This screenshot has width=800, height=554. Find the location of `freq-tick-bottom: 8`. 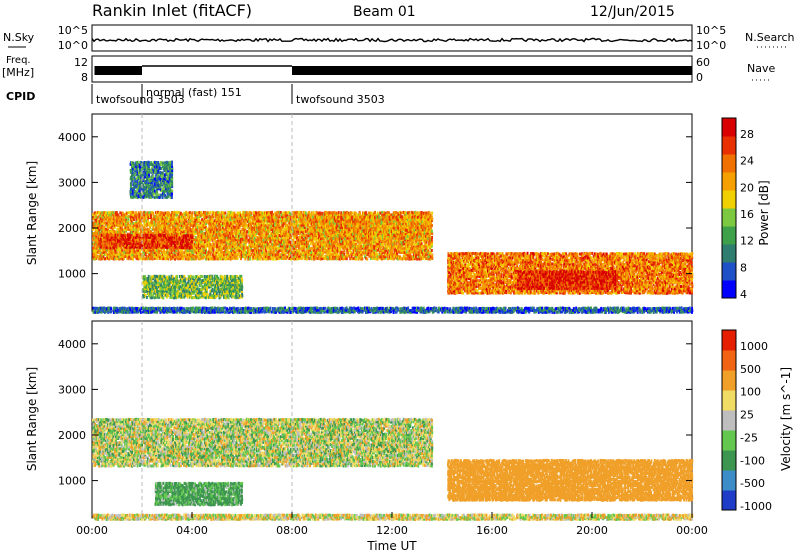

freq-tick-bottom: 8 is located at coordinates (84, 77).